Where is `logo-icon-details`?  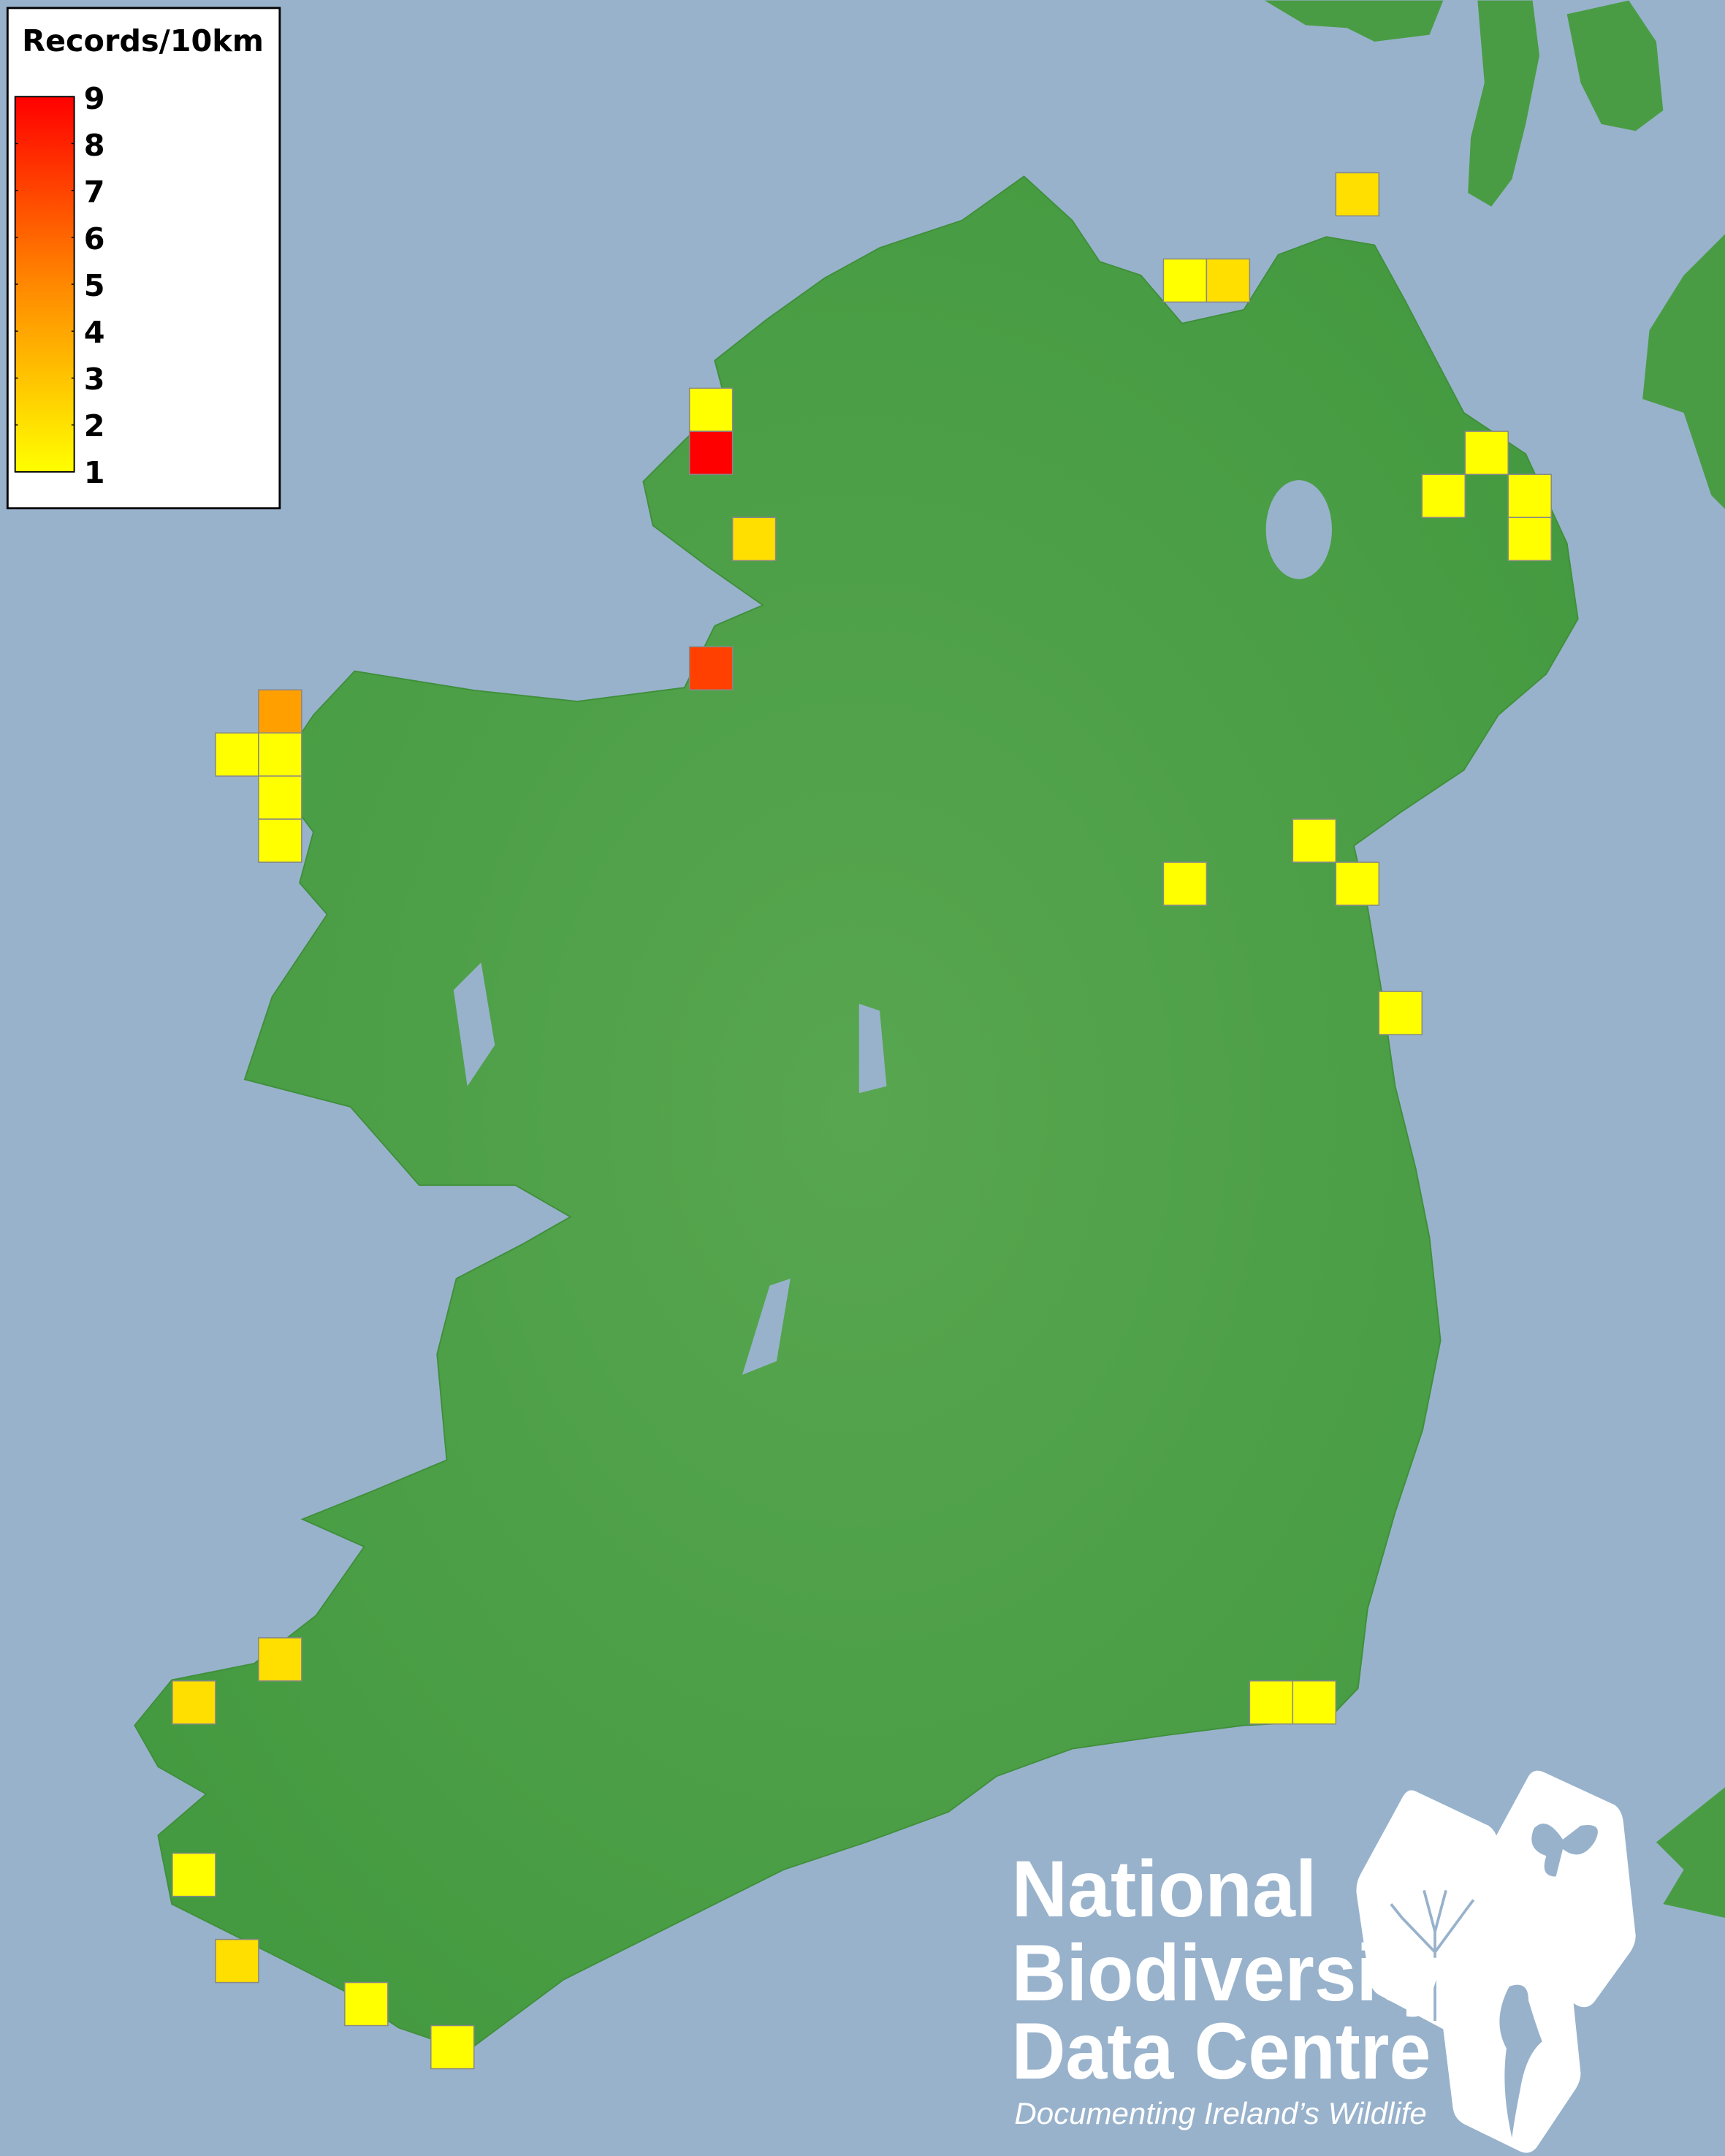 logo-icon-details is located at coordinates (1494, 1980).